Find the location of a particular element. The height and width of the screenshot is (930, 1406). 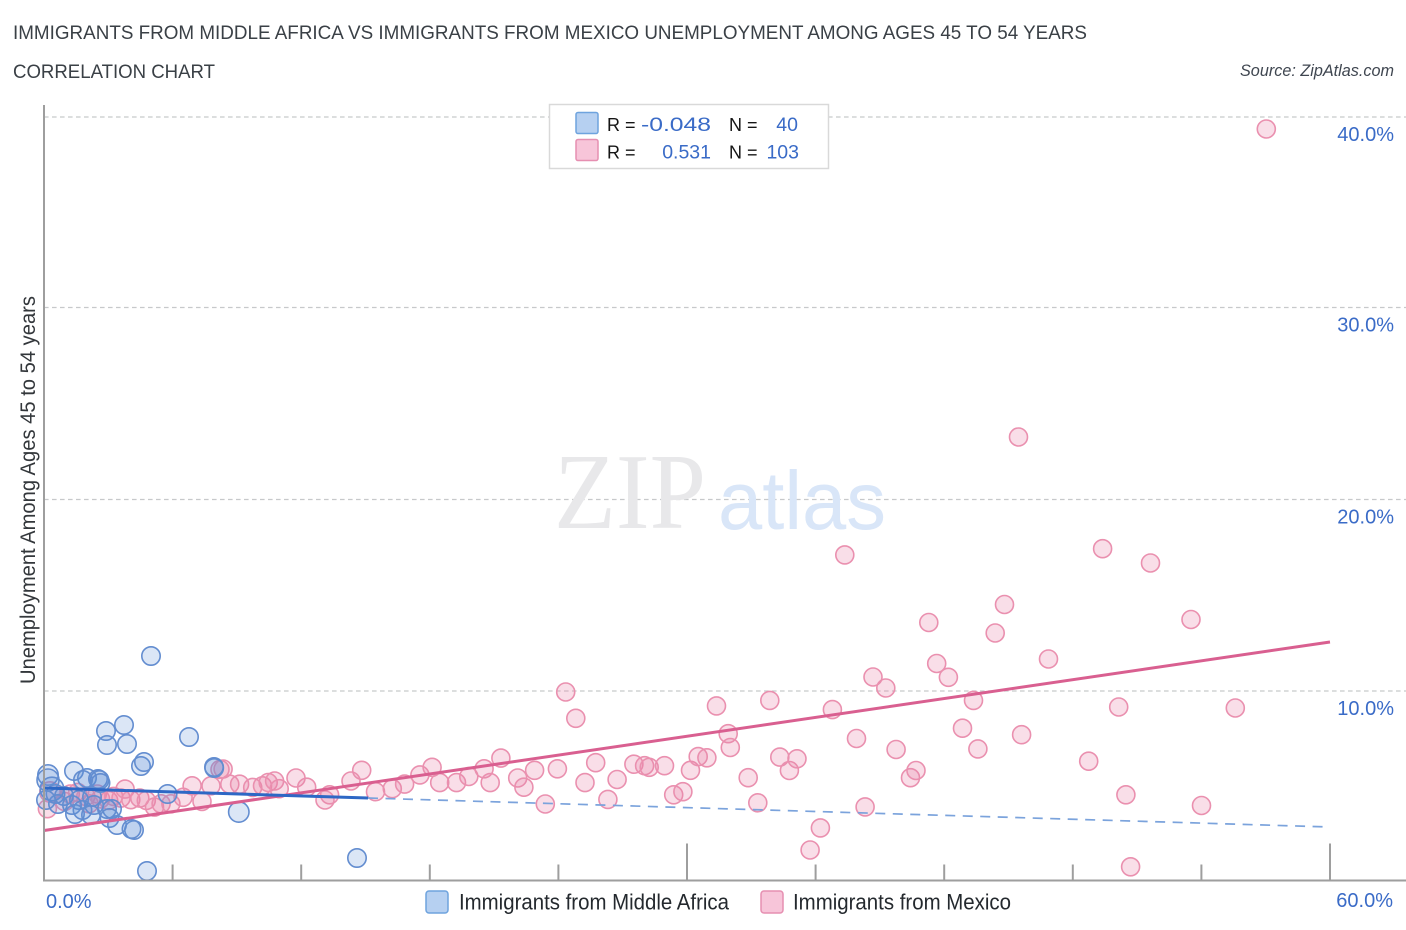

svg-text: Immigrants from Middle Africa is located at coordinates (594, 902).